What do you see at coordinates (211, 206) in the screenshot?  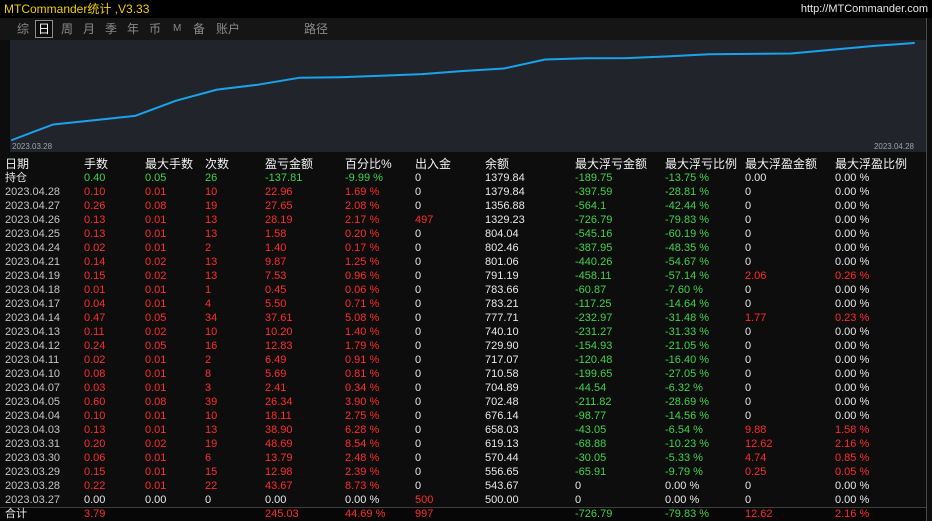 I see `cell-trades: 19` at bounding box center [211, 206].